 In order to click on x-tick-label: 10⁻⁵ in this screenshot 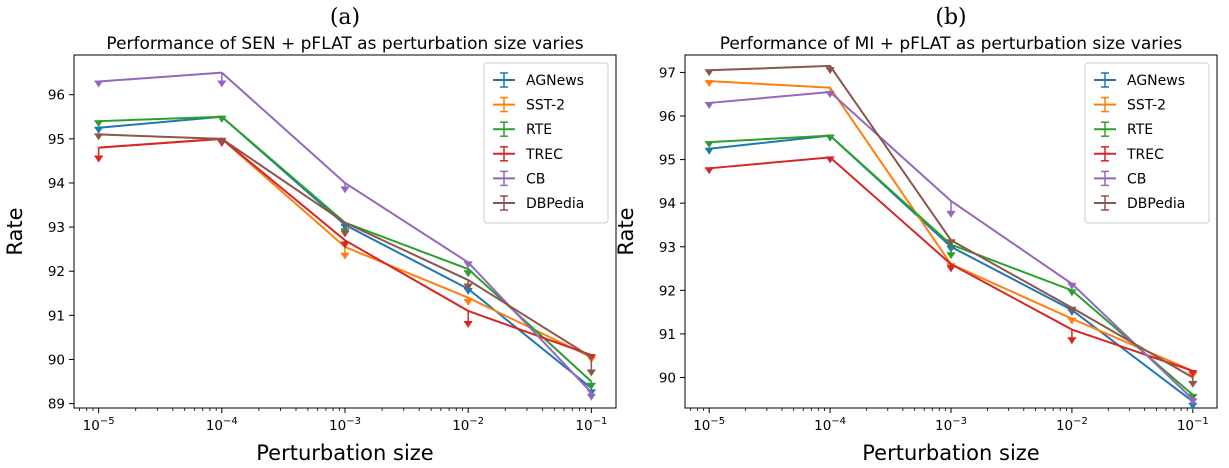, I will do `click(709, 425)`.